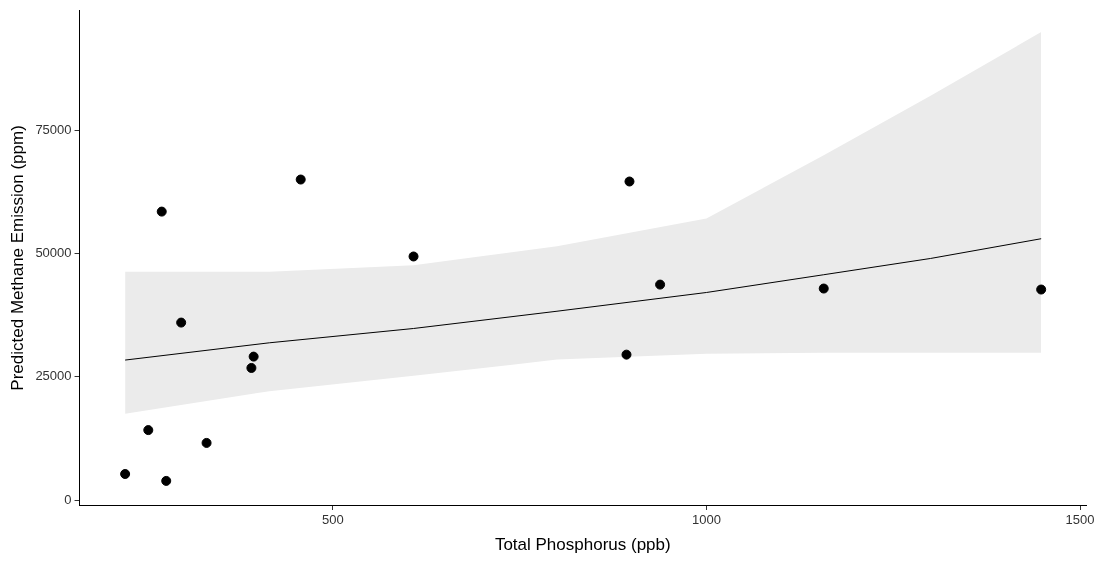  What do you see at coordinates (53, 129) in the screenshot?
I see `y-tick-label: 75000` at bounding box center [53, 129].